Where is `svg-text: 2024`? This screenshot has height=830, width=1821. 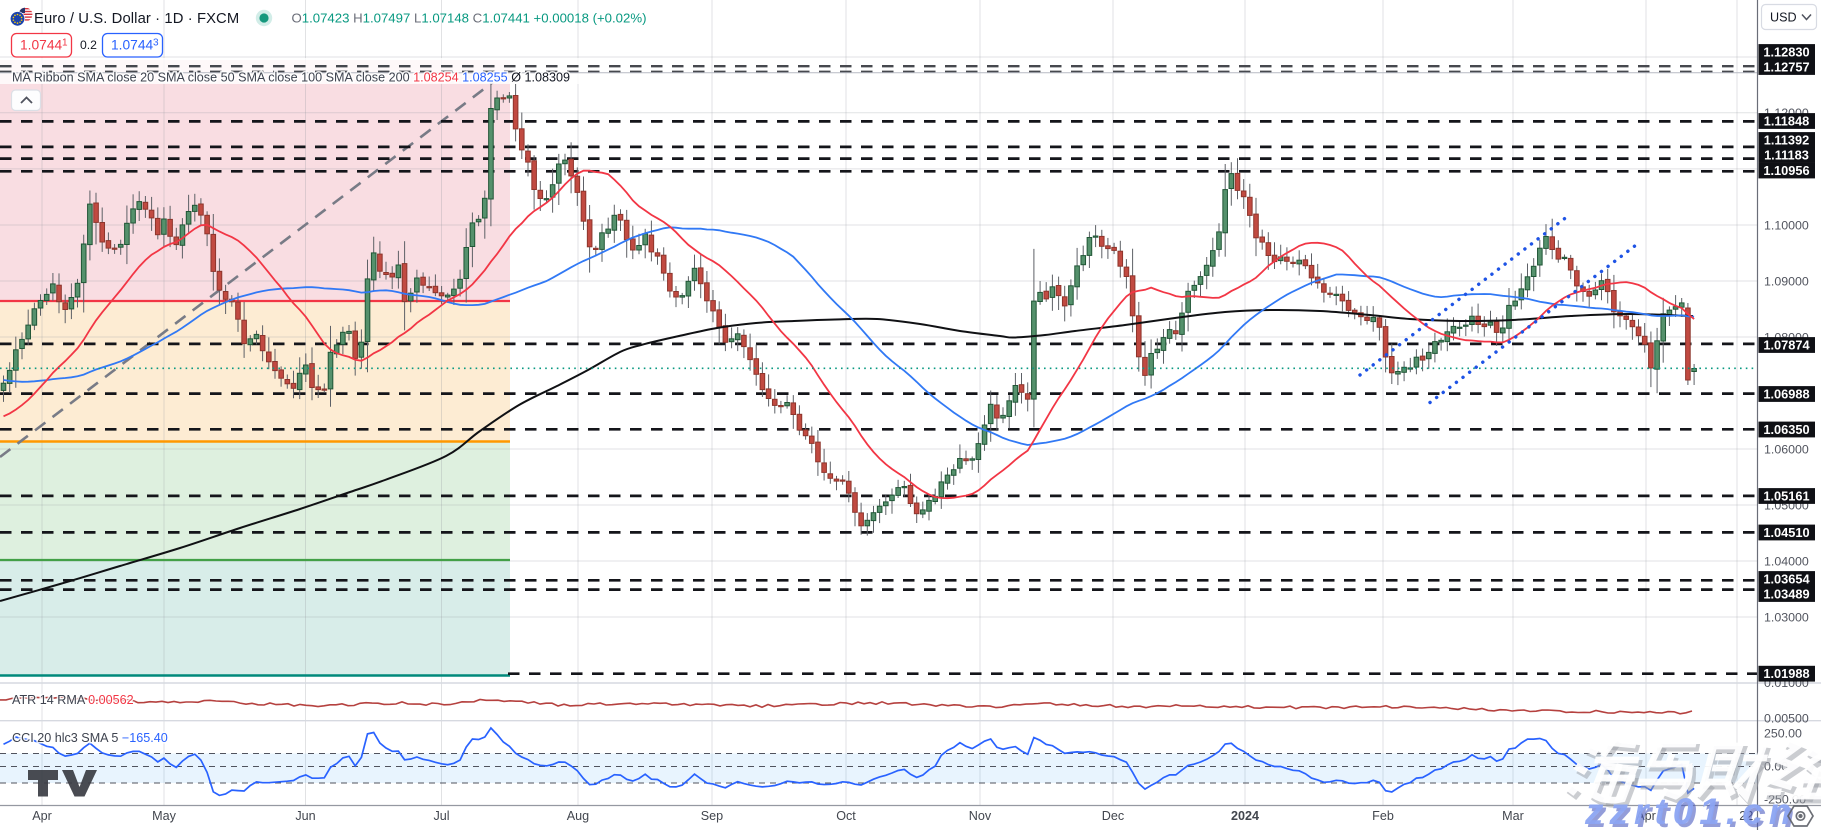
svg-text: 2024 is located at coordinates (1245, 816).